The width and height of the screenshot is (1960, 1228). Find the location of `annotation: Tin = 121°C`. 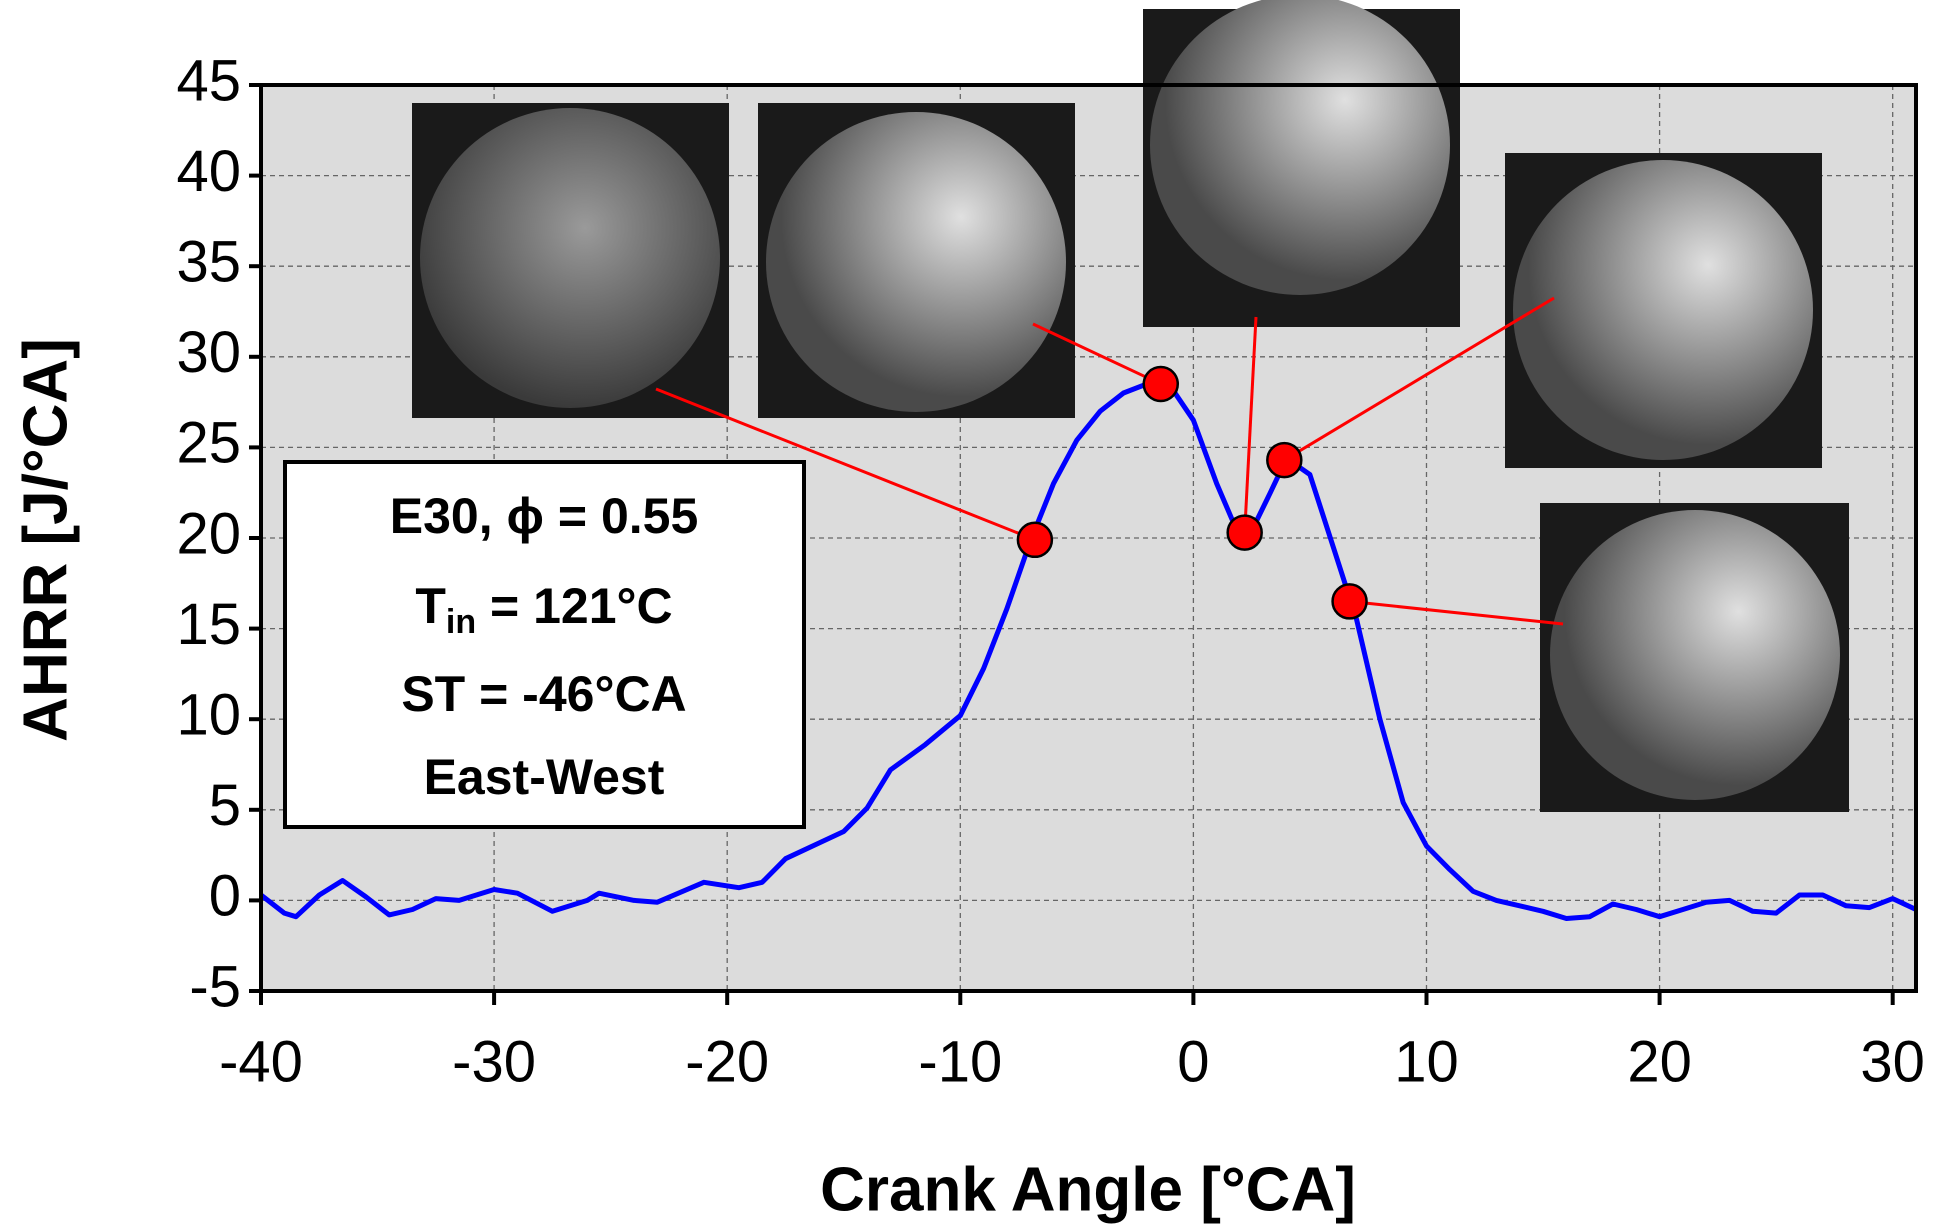

annotation: Tin = 121°C is located at coordinates (543, 609).